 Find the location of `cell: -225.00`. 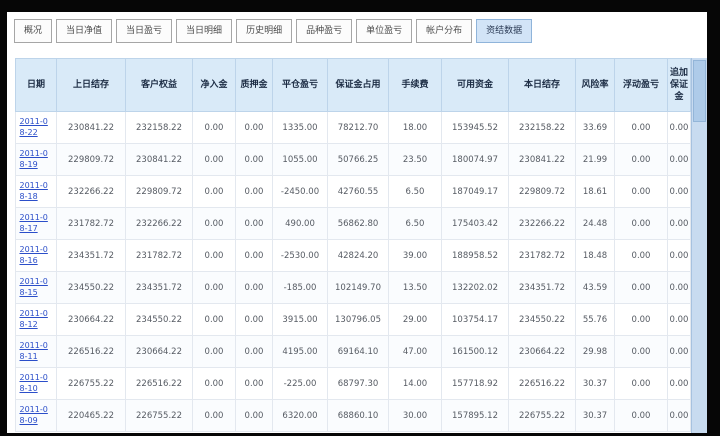

cell: -225.00 is located at coordinates (300, 383).